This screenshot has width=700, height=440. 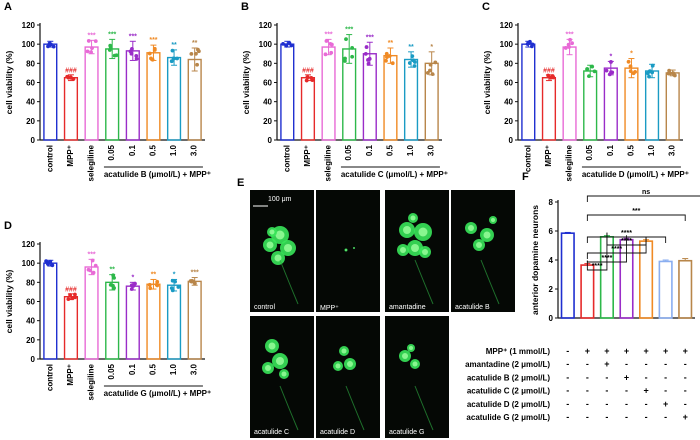 What do you see at coordinates (508, 121) in the screenshot?
I see `y-tick-label-c-1: 20` at bounding box center [508, 121].